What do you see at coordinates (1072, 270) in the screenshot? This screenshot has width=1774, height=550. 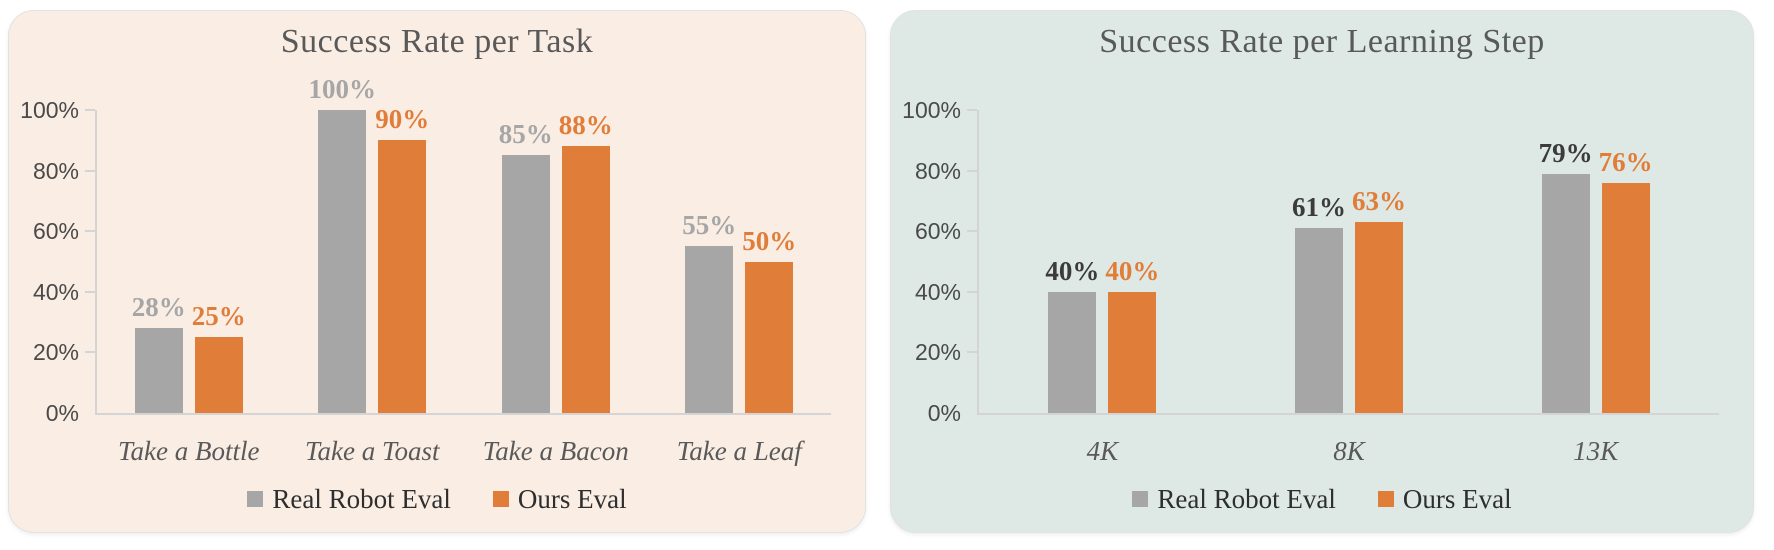 I see `bar-value-label-real-robot-eval-4k: 40%` at bounding box center [1072, 270].